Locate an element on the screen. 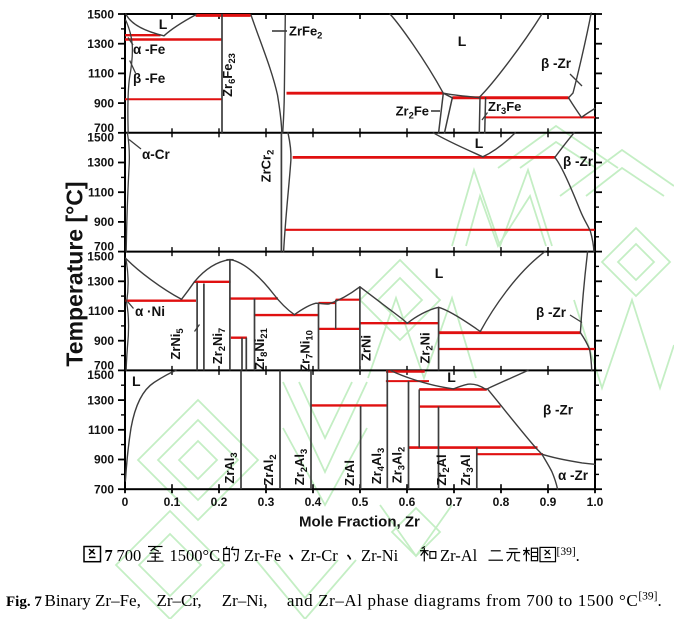  svg-text: Mole Fraction, Zr is located at coordinates (359, 522).